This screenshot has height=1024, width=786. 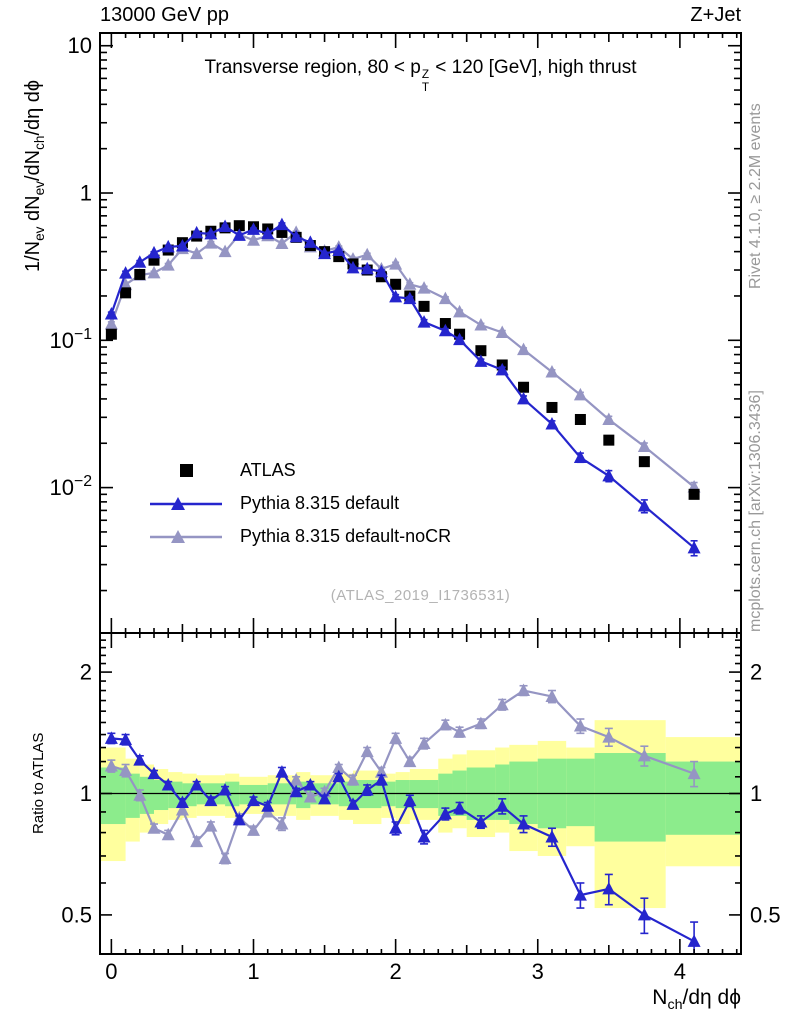 What do you see at coordinates (538, 971) in the screenshot?
I see `svg-text: 3` at bounding box center [538, 971].